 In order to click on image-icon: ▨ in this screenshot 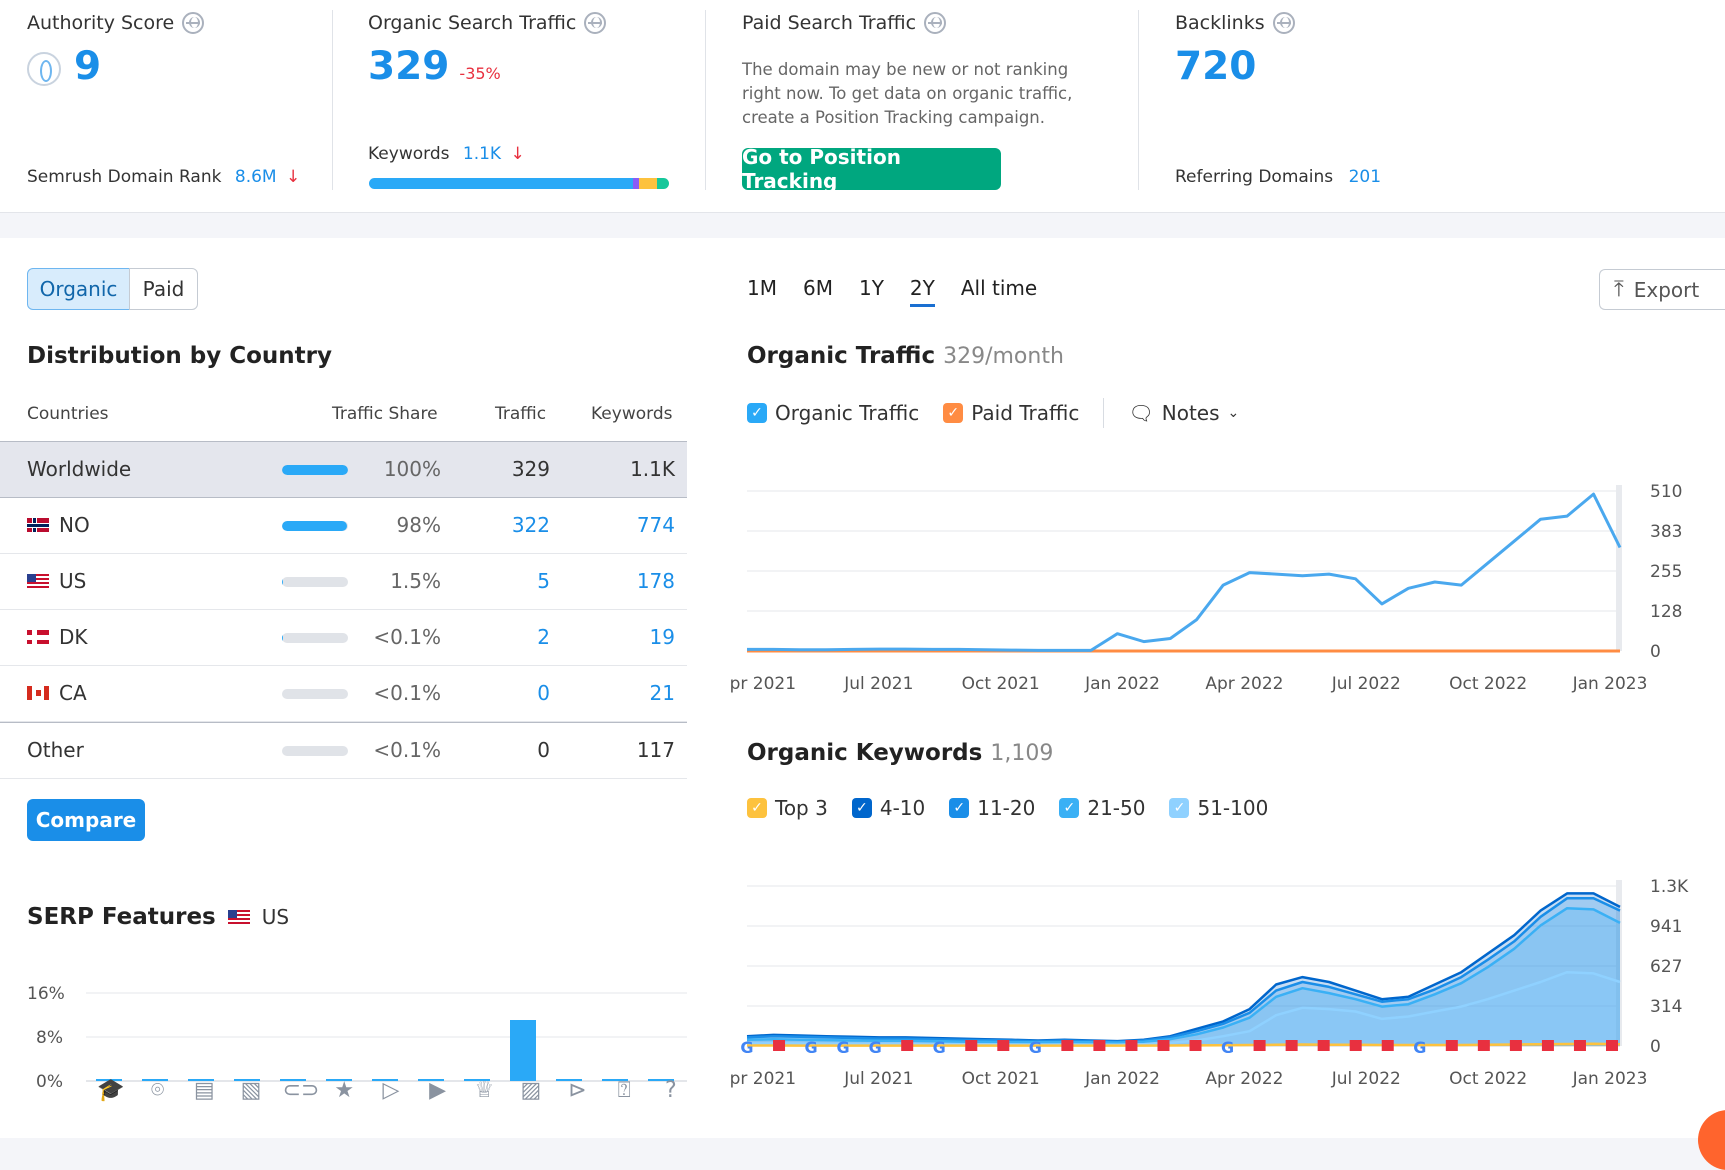, I will do `click(531, 1090)`.